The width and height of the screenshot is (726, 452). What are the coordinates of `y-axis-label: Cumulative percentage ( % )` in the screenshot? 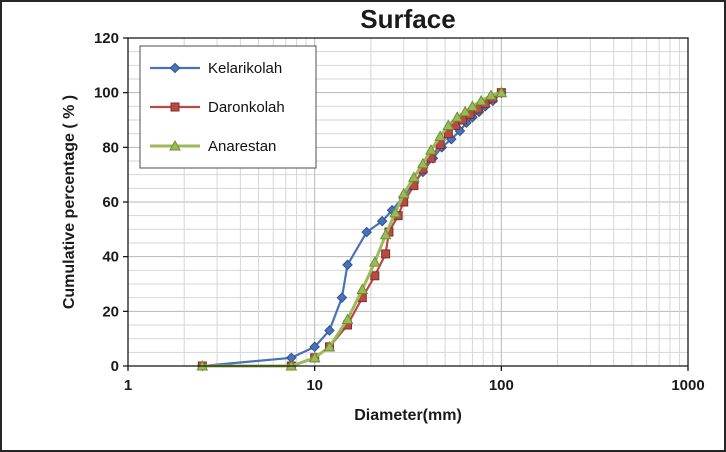 It's located at (69, 202).